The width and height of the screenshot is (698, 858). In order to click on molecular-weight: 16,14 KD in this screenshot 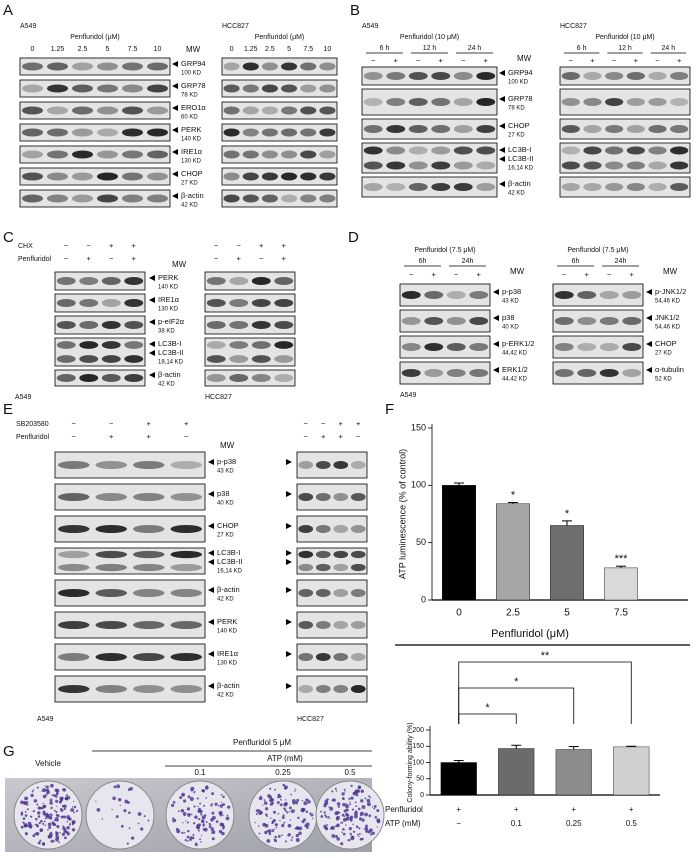, I will do `click(521, 169)`.